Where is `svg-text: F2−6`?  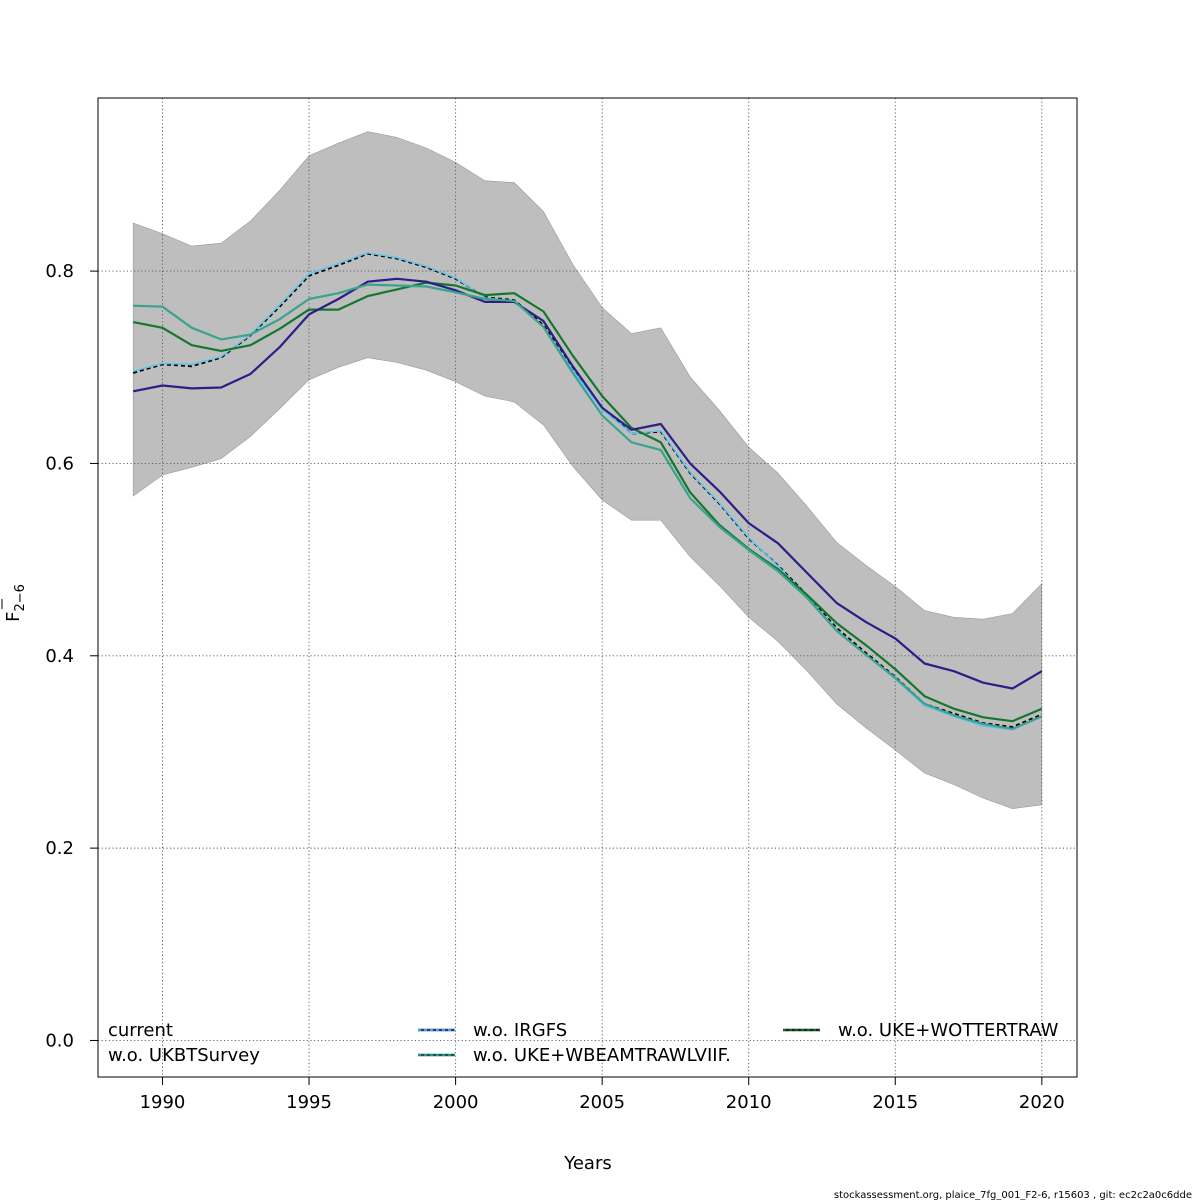
svg-text: F2−6 is located at coordinates (15, 603).